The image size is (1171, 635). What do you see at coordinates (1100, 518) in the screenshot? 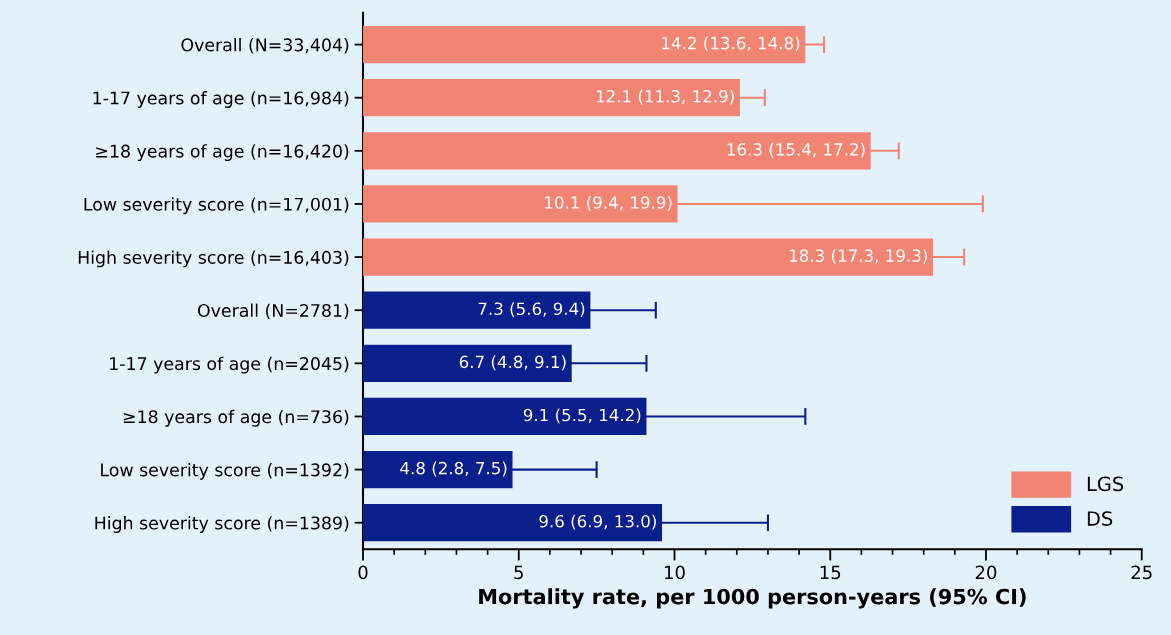
I see `legend-label: DS` at bounding box center [1100, 518].